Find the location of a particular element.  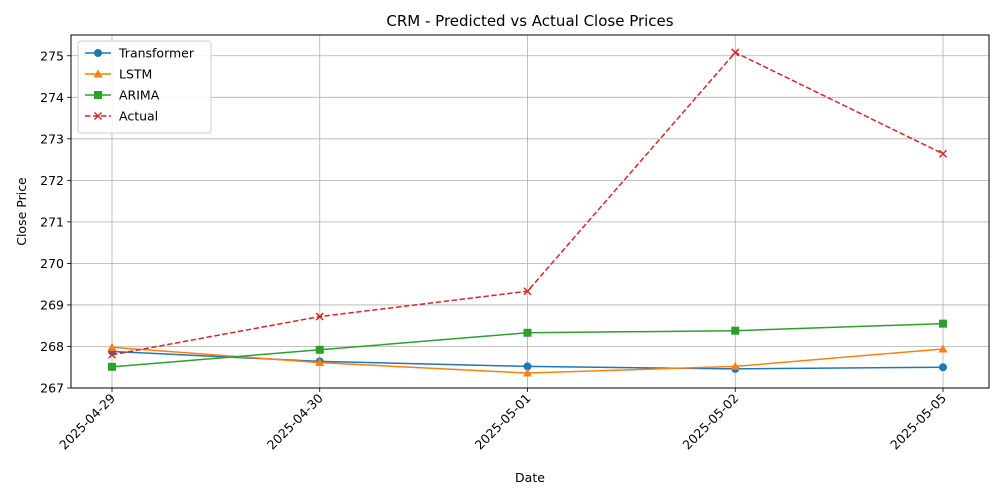

chart-title: CRM - Predicted vs Actual Close Prices is located at coordinates (529, 21).